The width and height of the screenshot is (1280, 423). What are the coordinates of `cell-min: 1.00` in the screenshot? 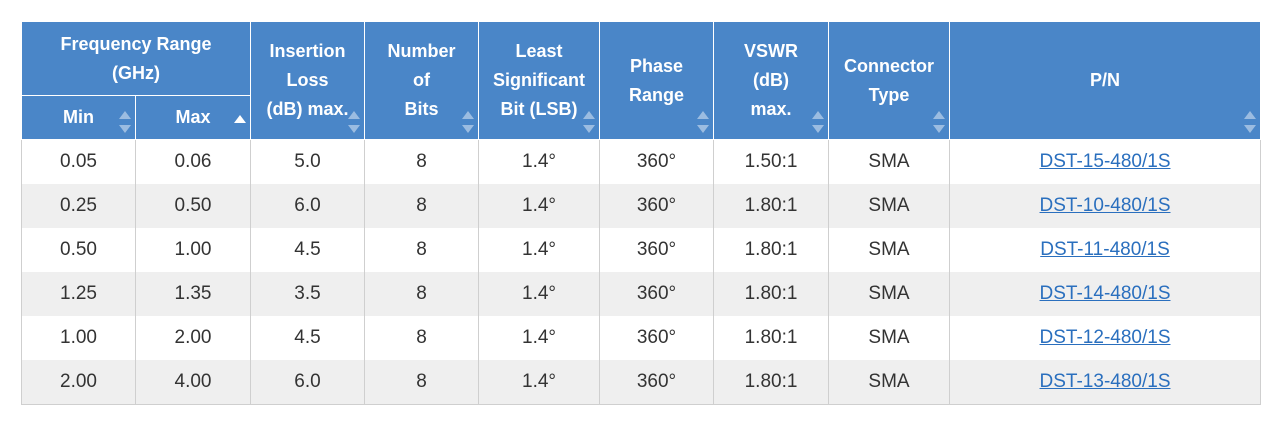 It's located at (78, 338).